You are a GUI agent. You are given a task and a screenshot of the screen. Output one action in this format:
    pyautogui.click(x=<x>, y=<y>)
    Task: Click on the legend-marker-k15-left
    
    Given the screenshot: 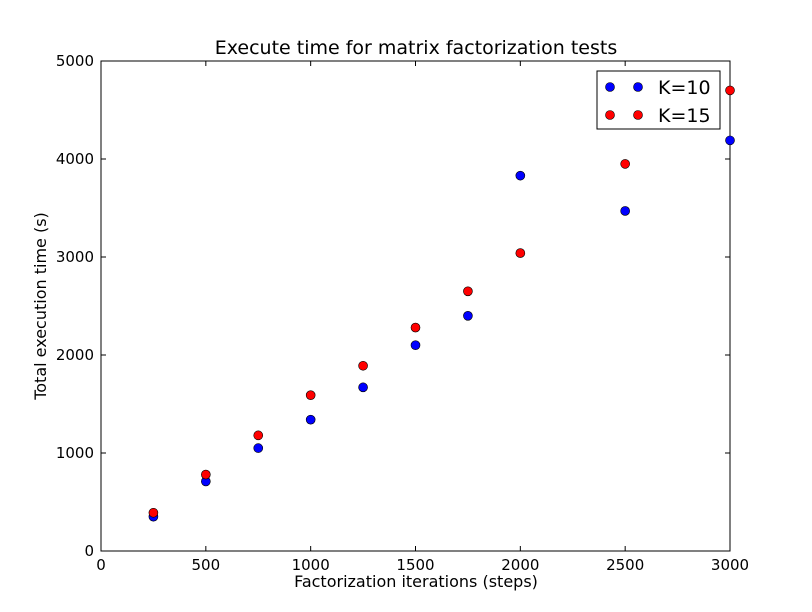 What is the action you would take?
    pyautogui.click(x=610, y=115)
    